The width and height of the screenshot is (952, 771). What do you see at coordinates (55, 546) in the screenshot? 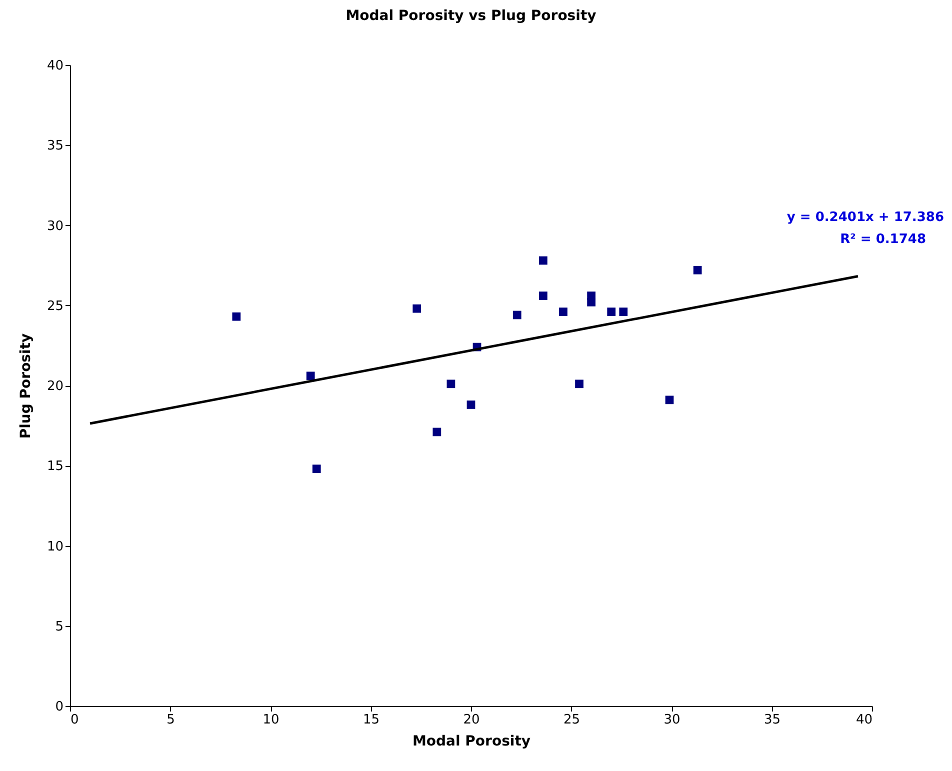
I see `y-tick-label: 10` at bounding box center [55, 546].